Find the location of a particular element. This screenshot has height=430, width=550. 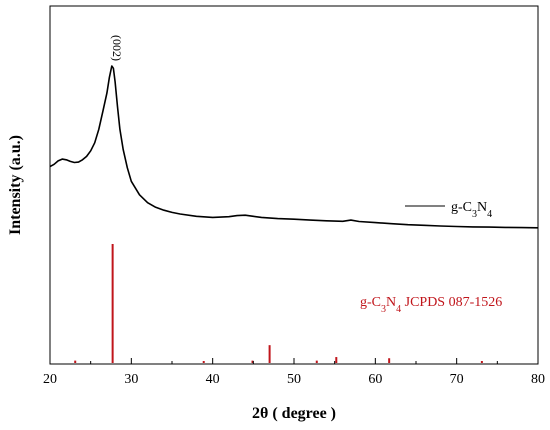

x-ticks: 20 30 40 50 60 70 80 is located at coordinates (294, 372).